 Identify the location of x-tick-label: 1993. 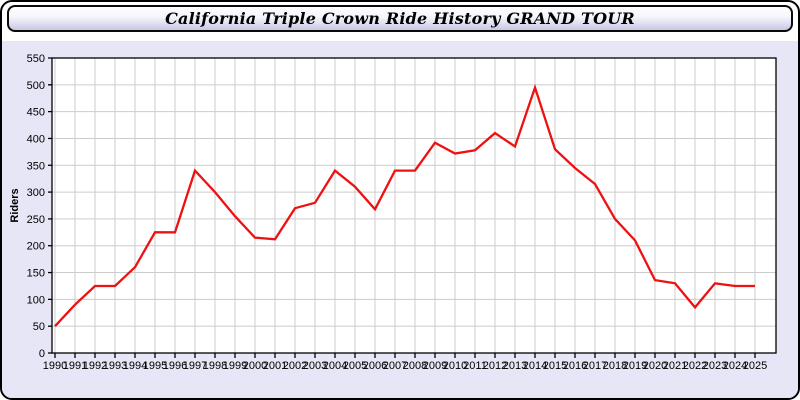
(115, 366).